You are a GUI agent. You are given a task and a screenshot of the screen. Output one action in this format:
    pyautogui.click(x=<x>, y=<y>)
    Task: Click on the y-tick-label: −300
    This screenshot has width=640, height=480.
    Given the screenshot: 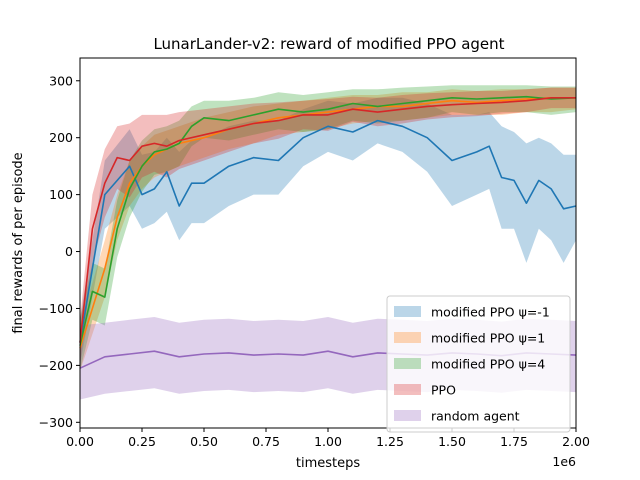 What is the action you would take?
    pyautogui.click(x=56, y=422)
    